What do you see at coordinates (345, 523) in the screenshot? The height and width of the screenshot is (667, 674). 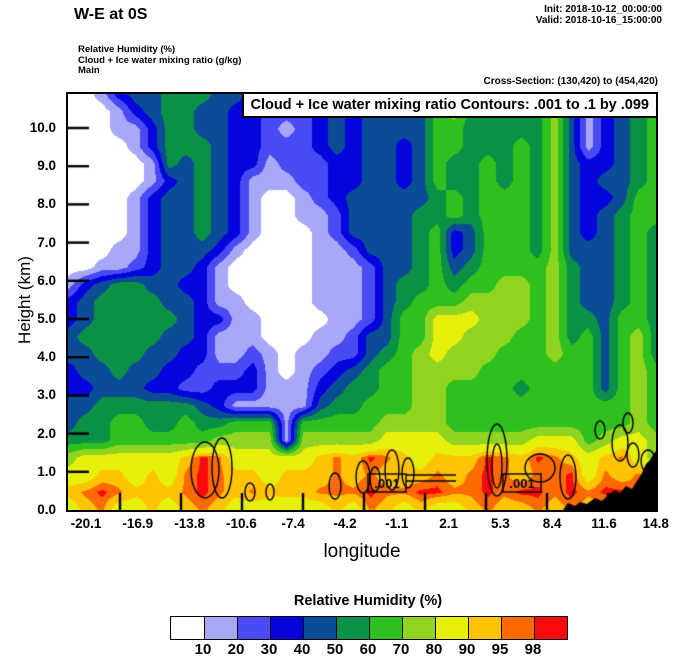 I see `x-tick-label: -4.2` at bounding box center [345, 523].